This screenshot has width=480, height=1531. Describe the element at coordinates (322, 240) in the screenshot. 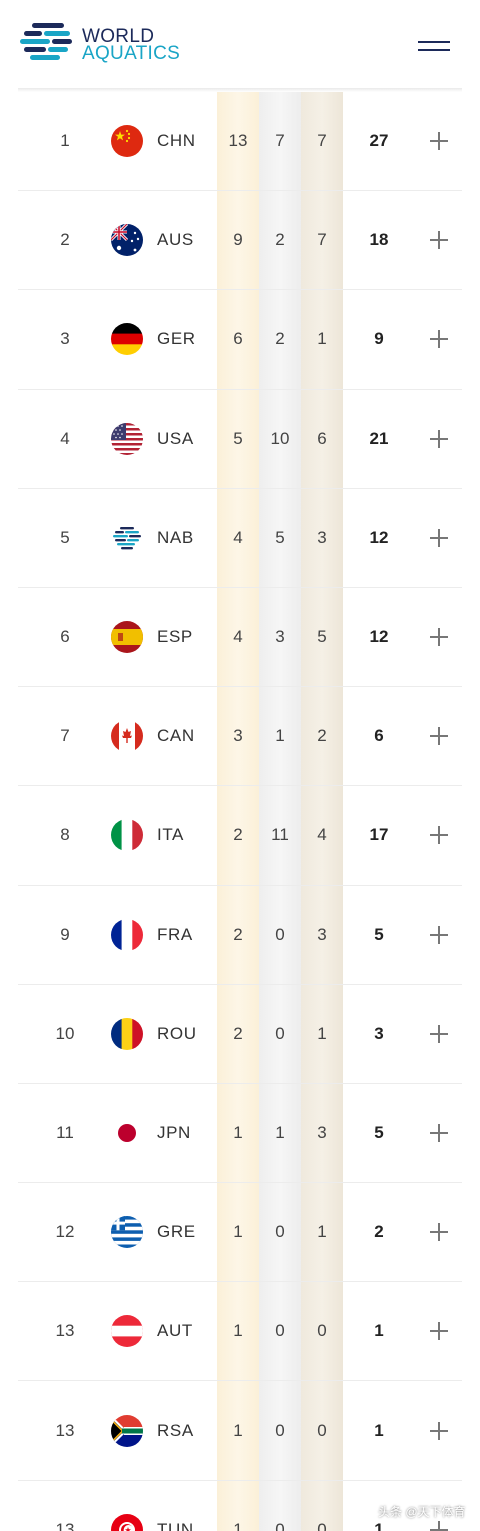

I see `bronze-count: 7` at that location.